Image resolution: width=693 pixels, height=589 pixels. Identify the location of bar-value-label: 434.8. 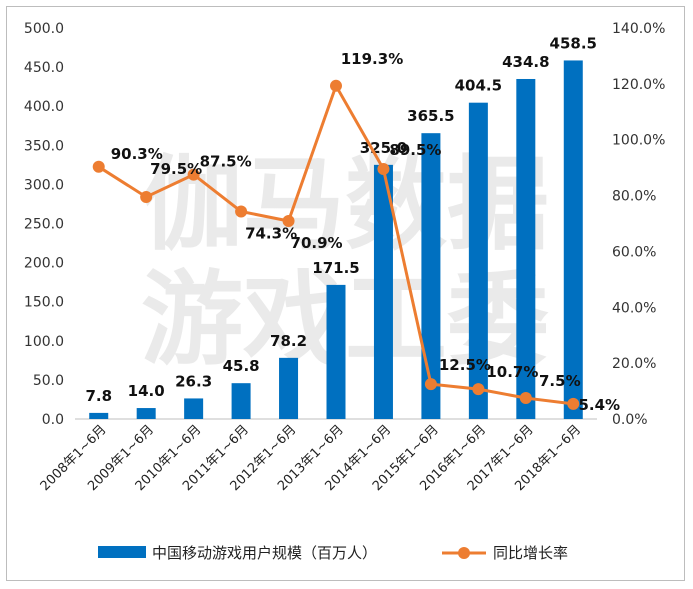
(525, 62).